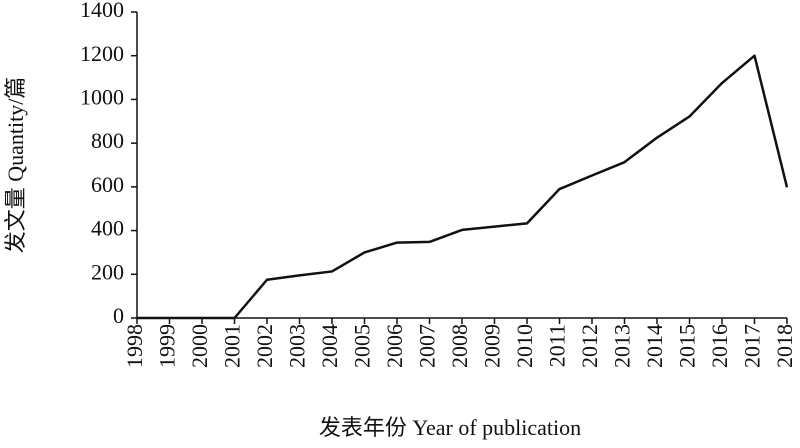 This screenshot has height=448, width=800. What do you see at coordinates (394, 346) in the screenshot?
I see `x-tick-label: 2006` at bounding box center [394, 346].